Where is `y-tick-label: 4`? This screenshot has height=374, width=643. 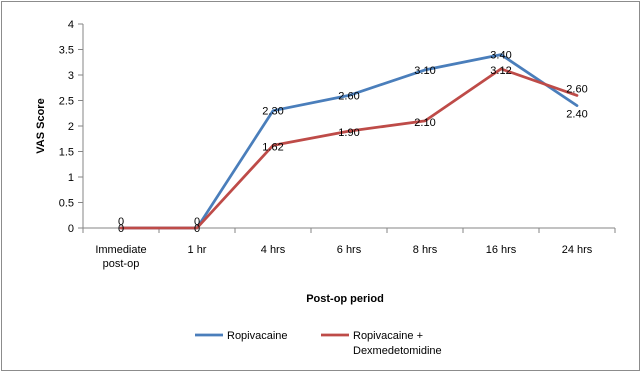 y-tick-label: 4 is located at coordinates (71, 25).